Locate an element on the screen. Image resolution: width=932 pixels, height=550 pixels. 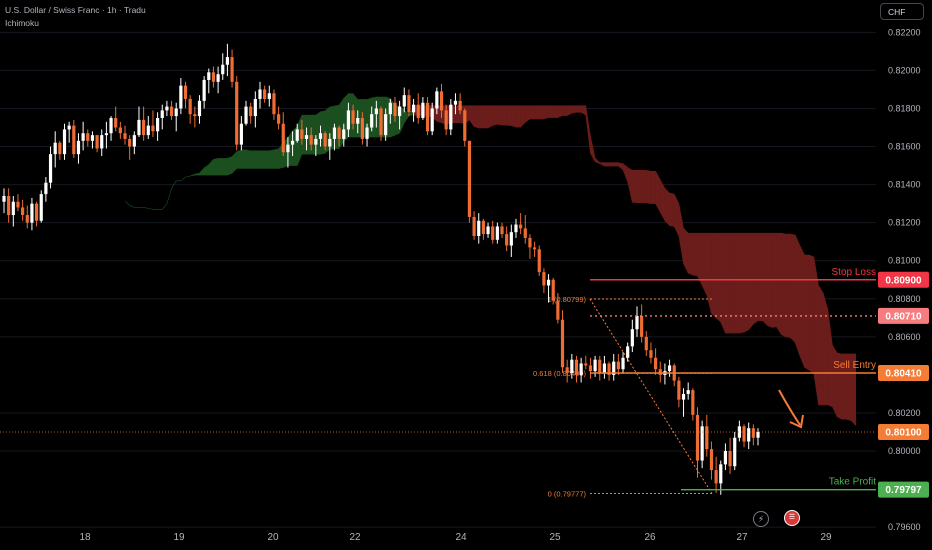
level-take-profit: Take Profit 0.79797 is located at coordinates (805, 487).